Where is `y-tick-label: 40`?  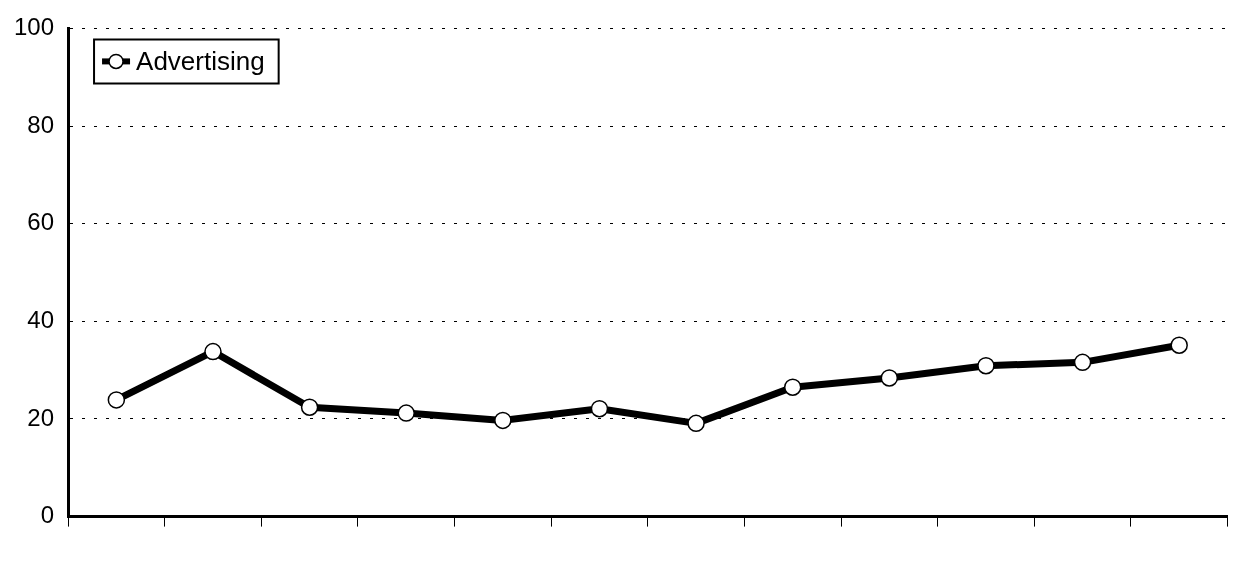 y-tick-label: 40 is located at coordinates (41, 319).